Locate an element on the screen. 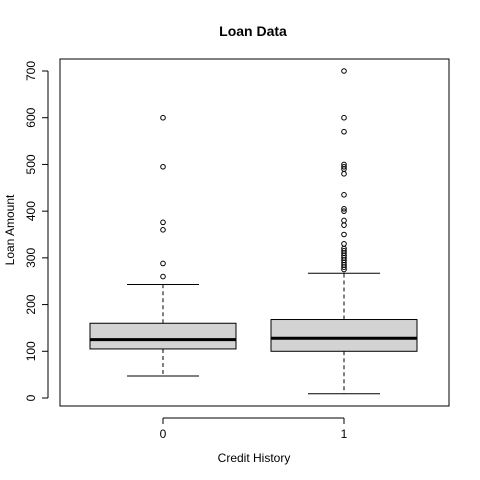 This screenshot has width=480, height=480. y-tick-label: 700 is located at coordinates (31, 71).